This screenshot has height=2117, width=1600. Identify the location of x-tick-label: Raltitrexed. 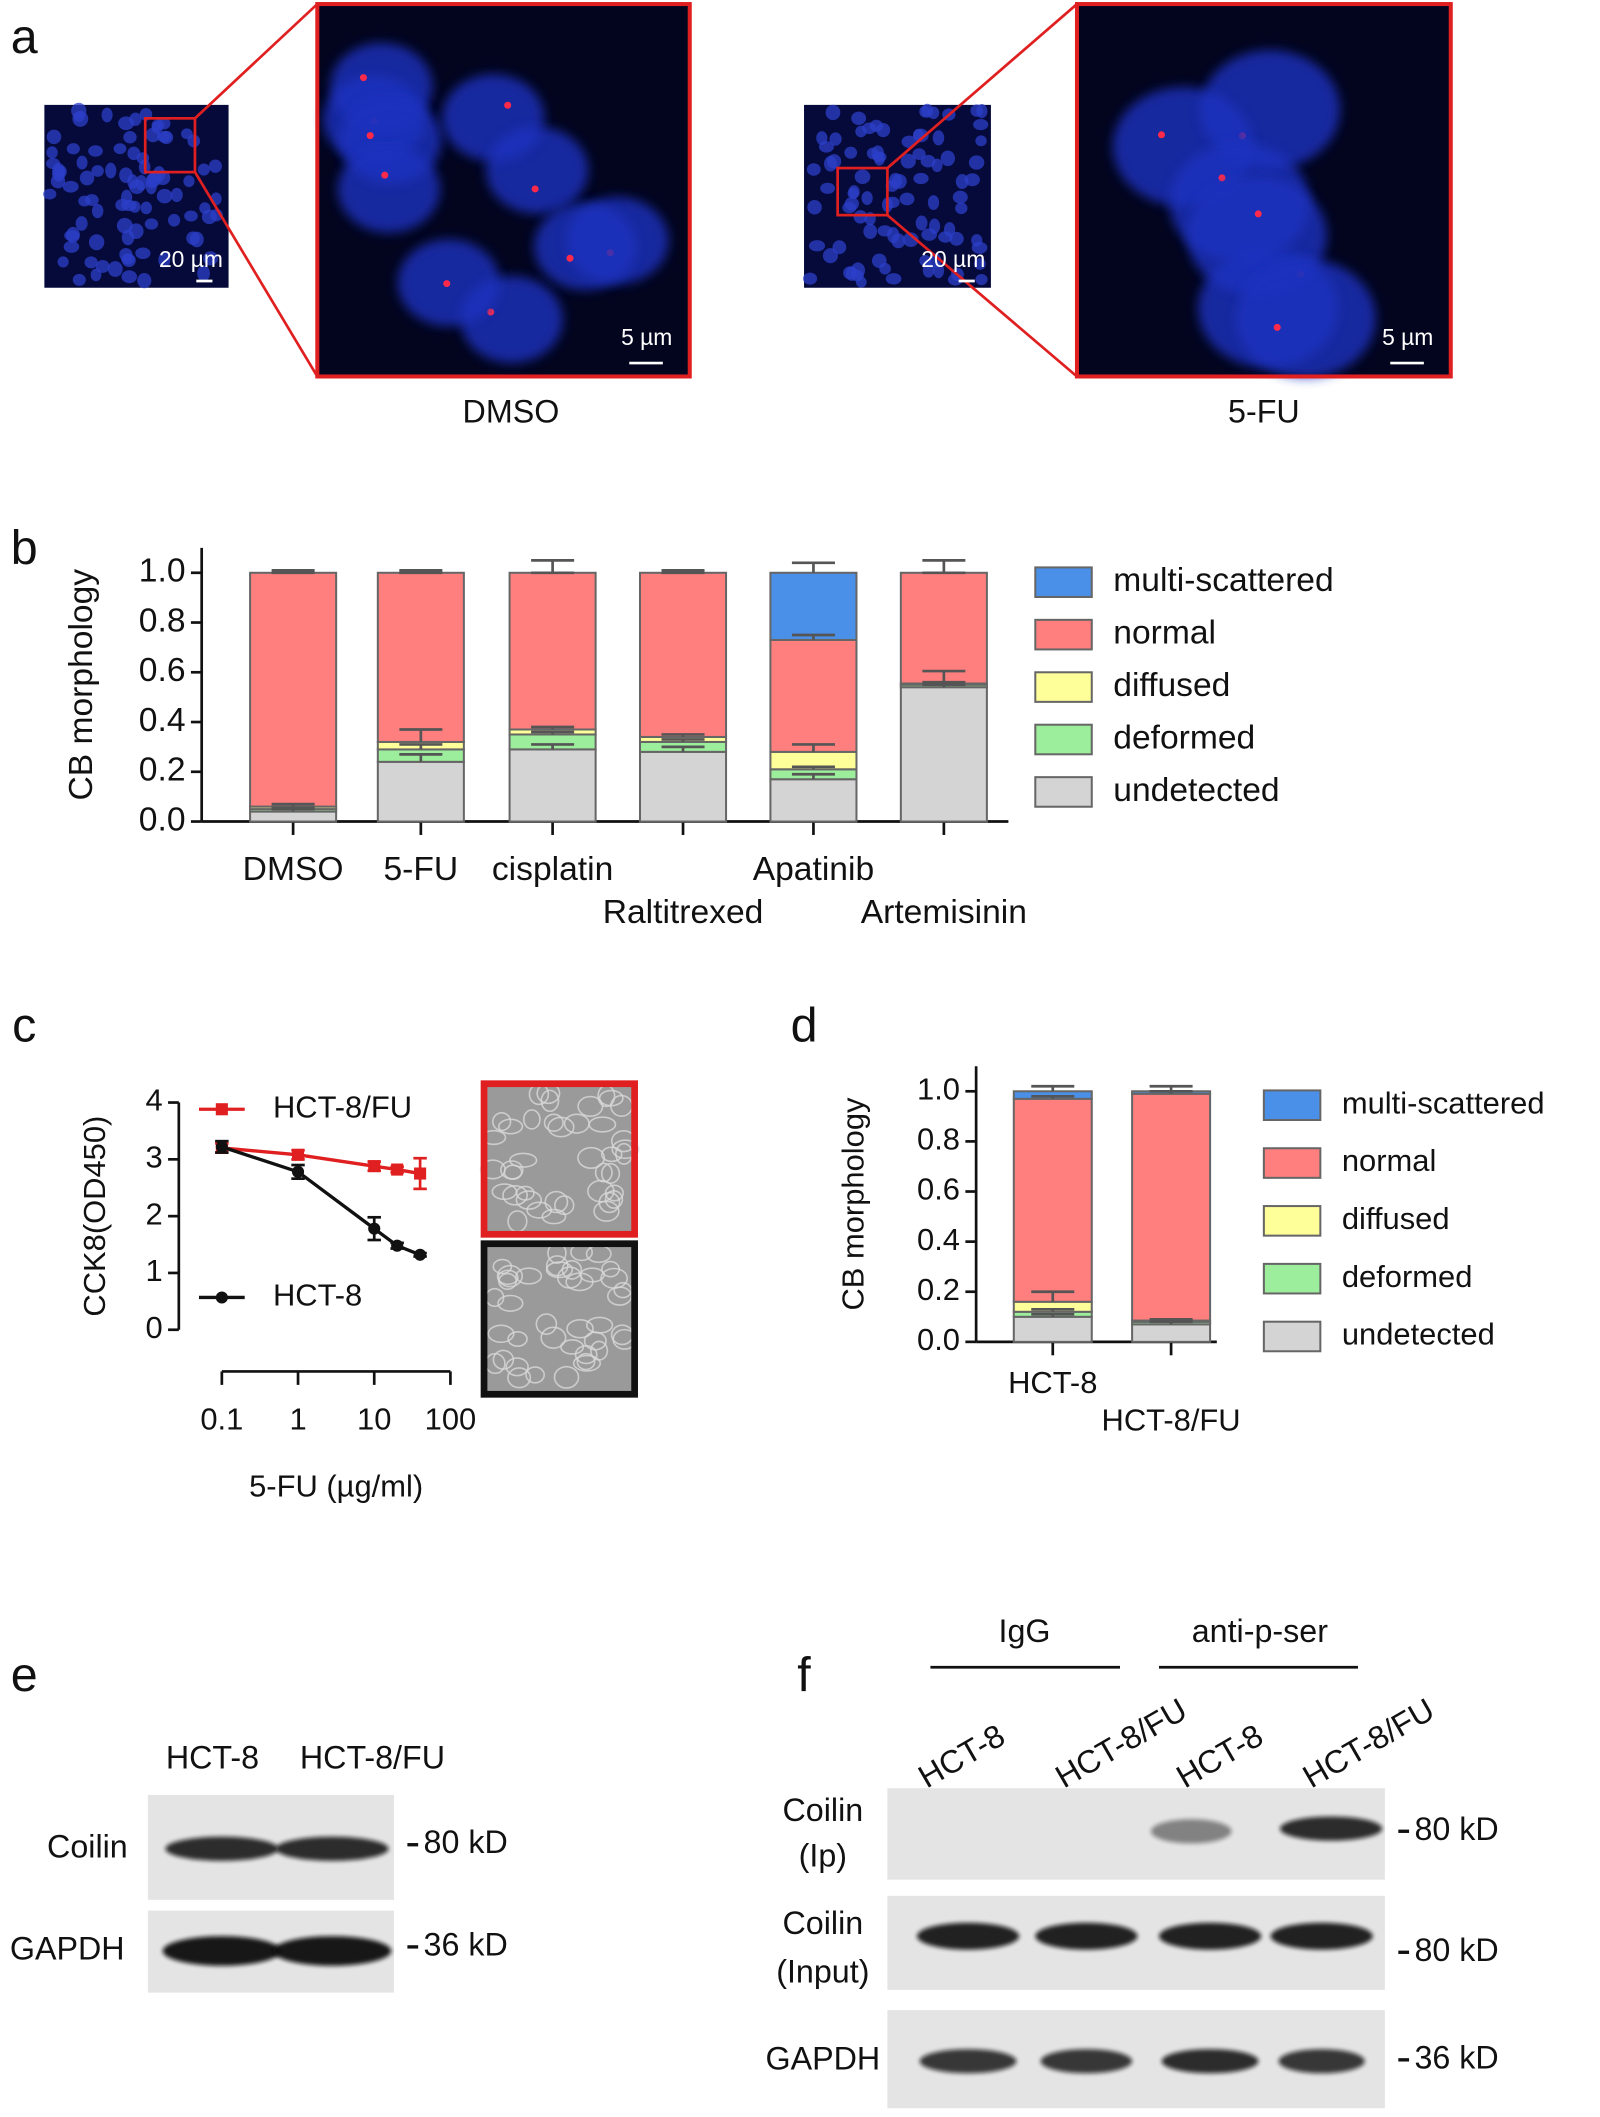
(683, 912).